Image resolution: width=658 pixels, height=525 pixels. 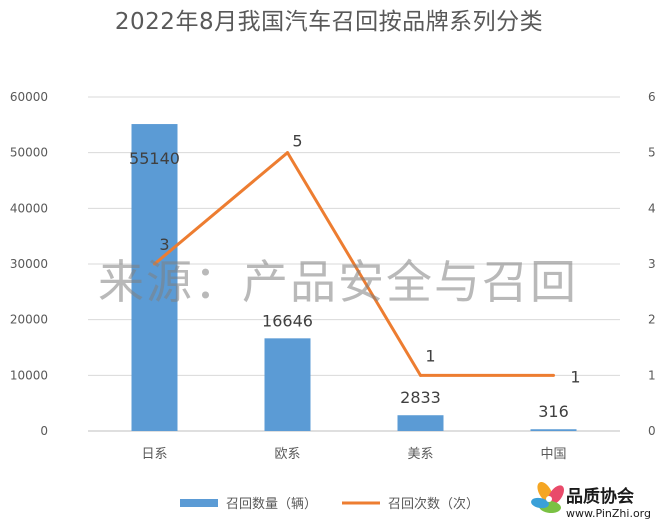 I want to click on logo: 品质协会 www.PinZhi.org, so click(x=591, y=501).